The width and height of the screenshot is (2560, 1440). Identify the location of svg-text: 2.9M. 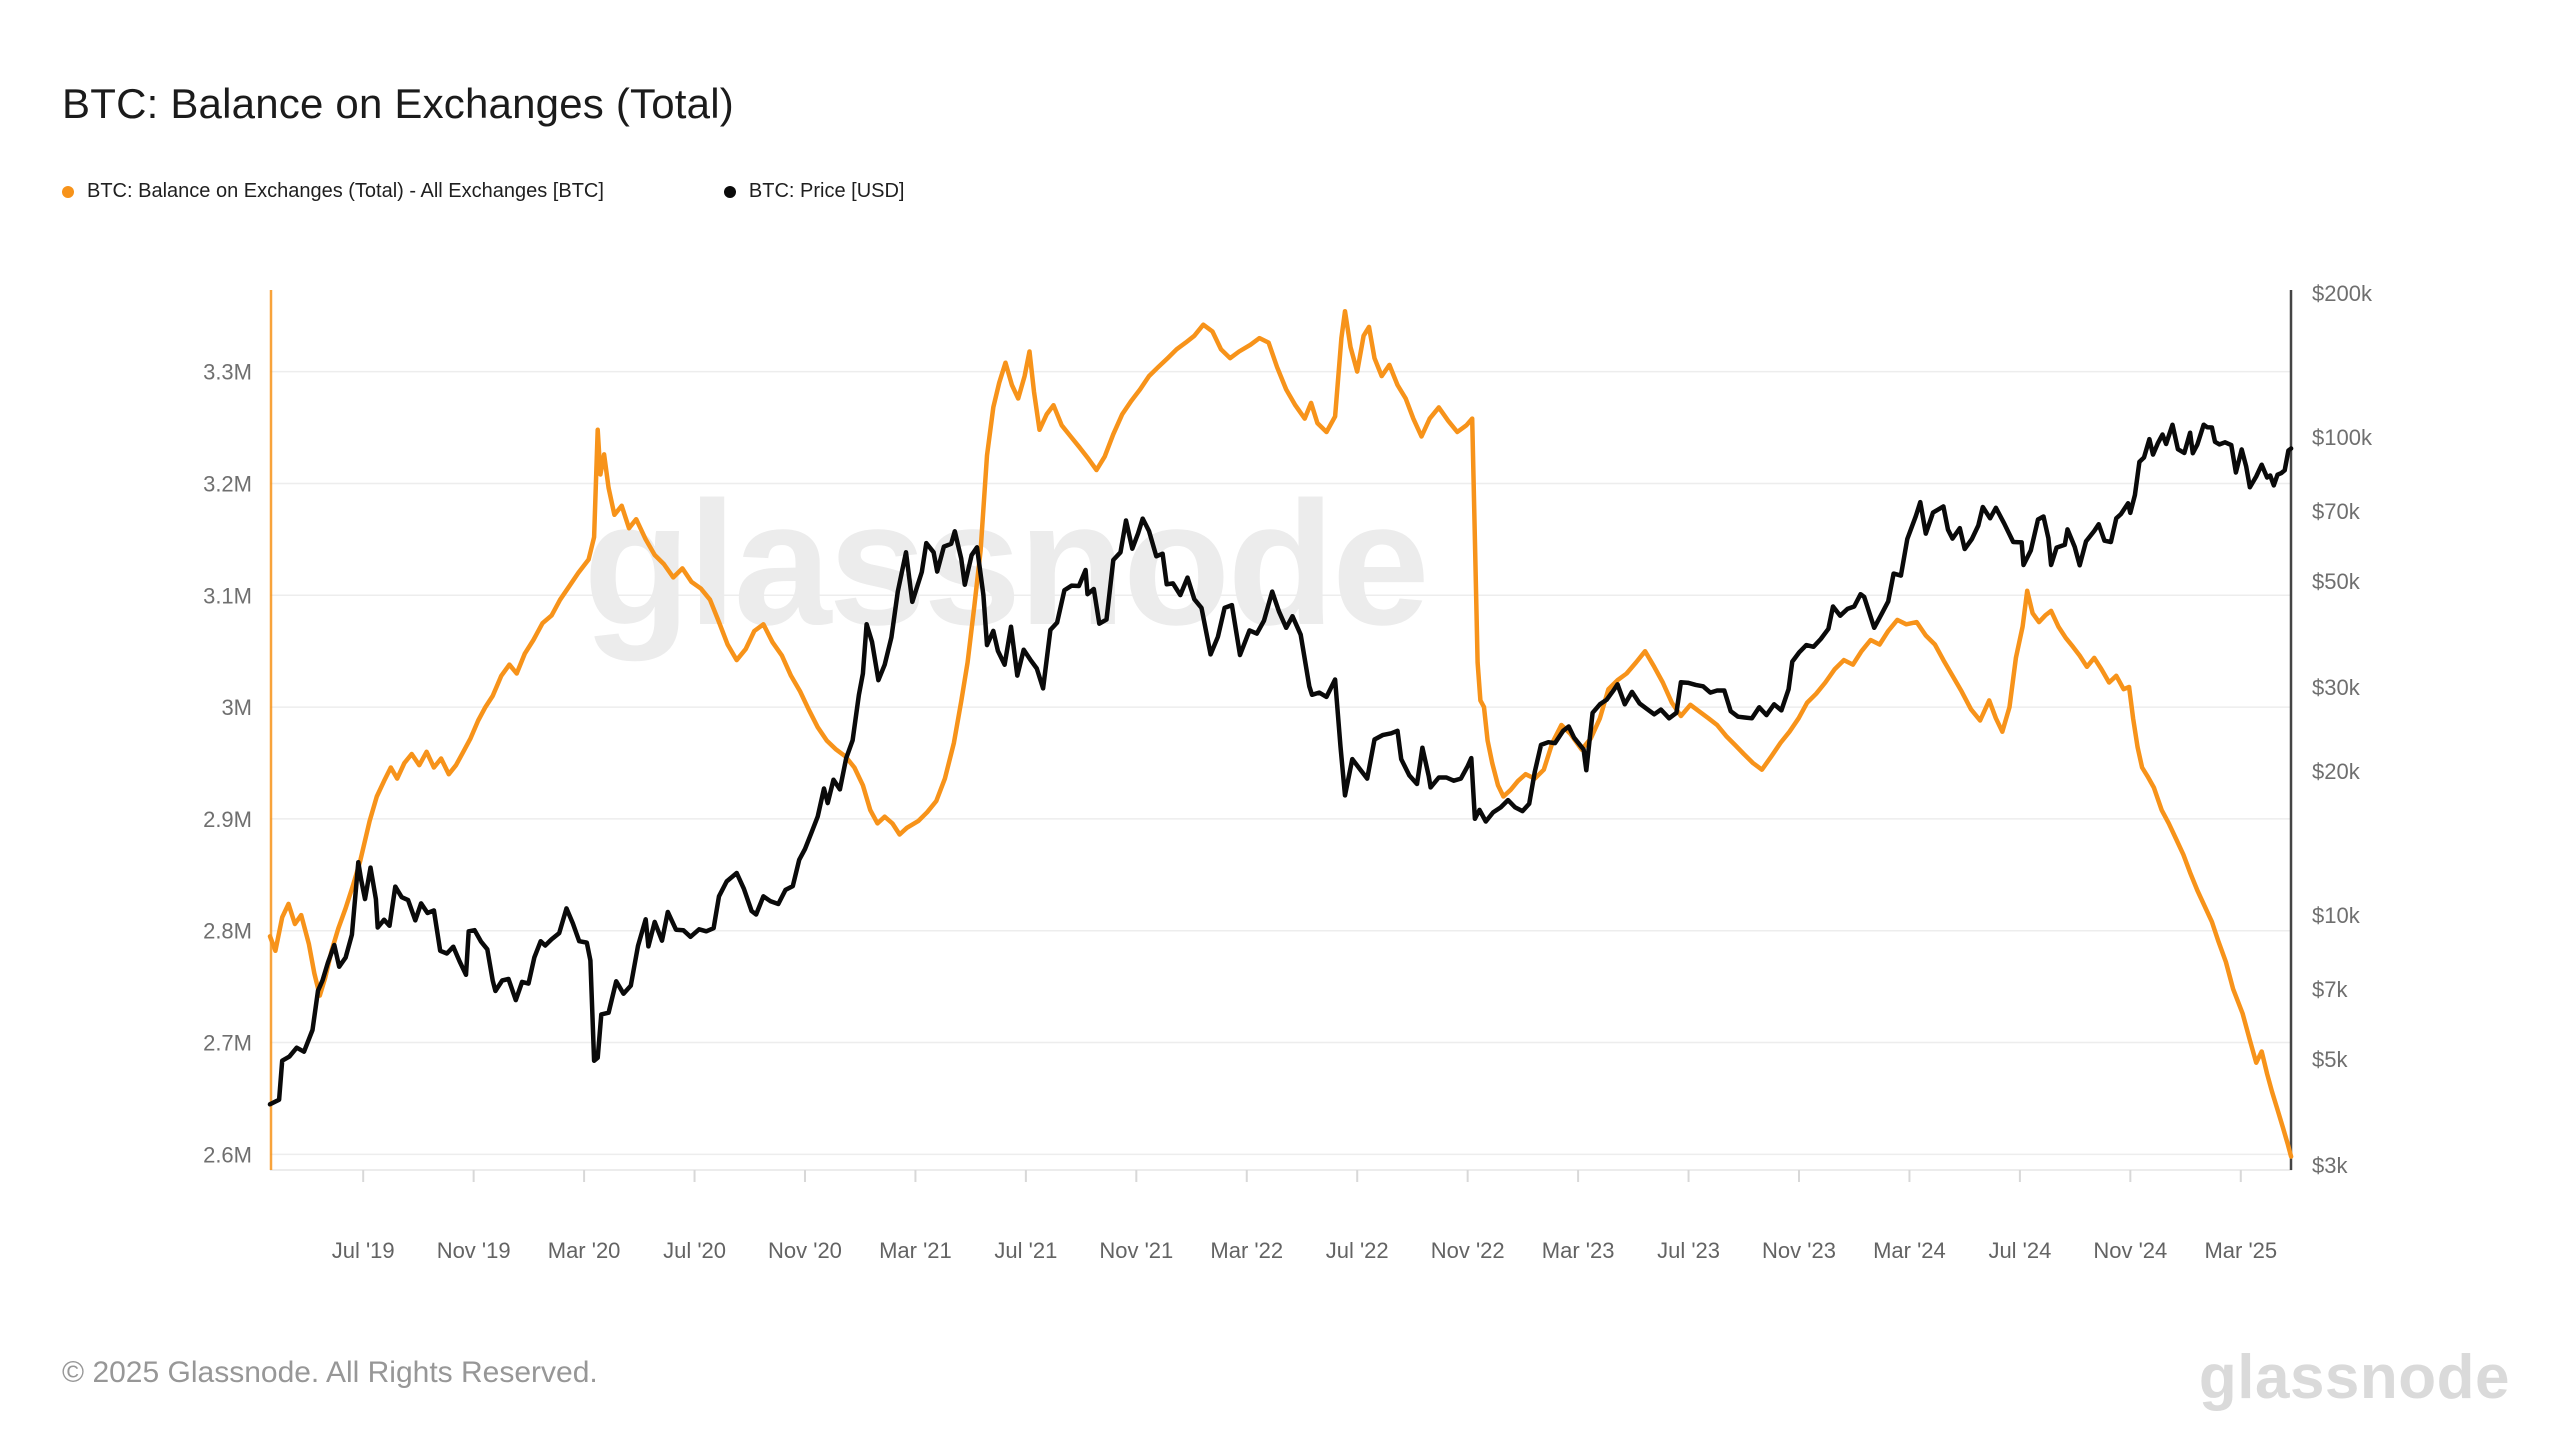
(227, 819).